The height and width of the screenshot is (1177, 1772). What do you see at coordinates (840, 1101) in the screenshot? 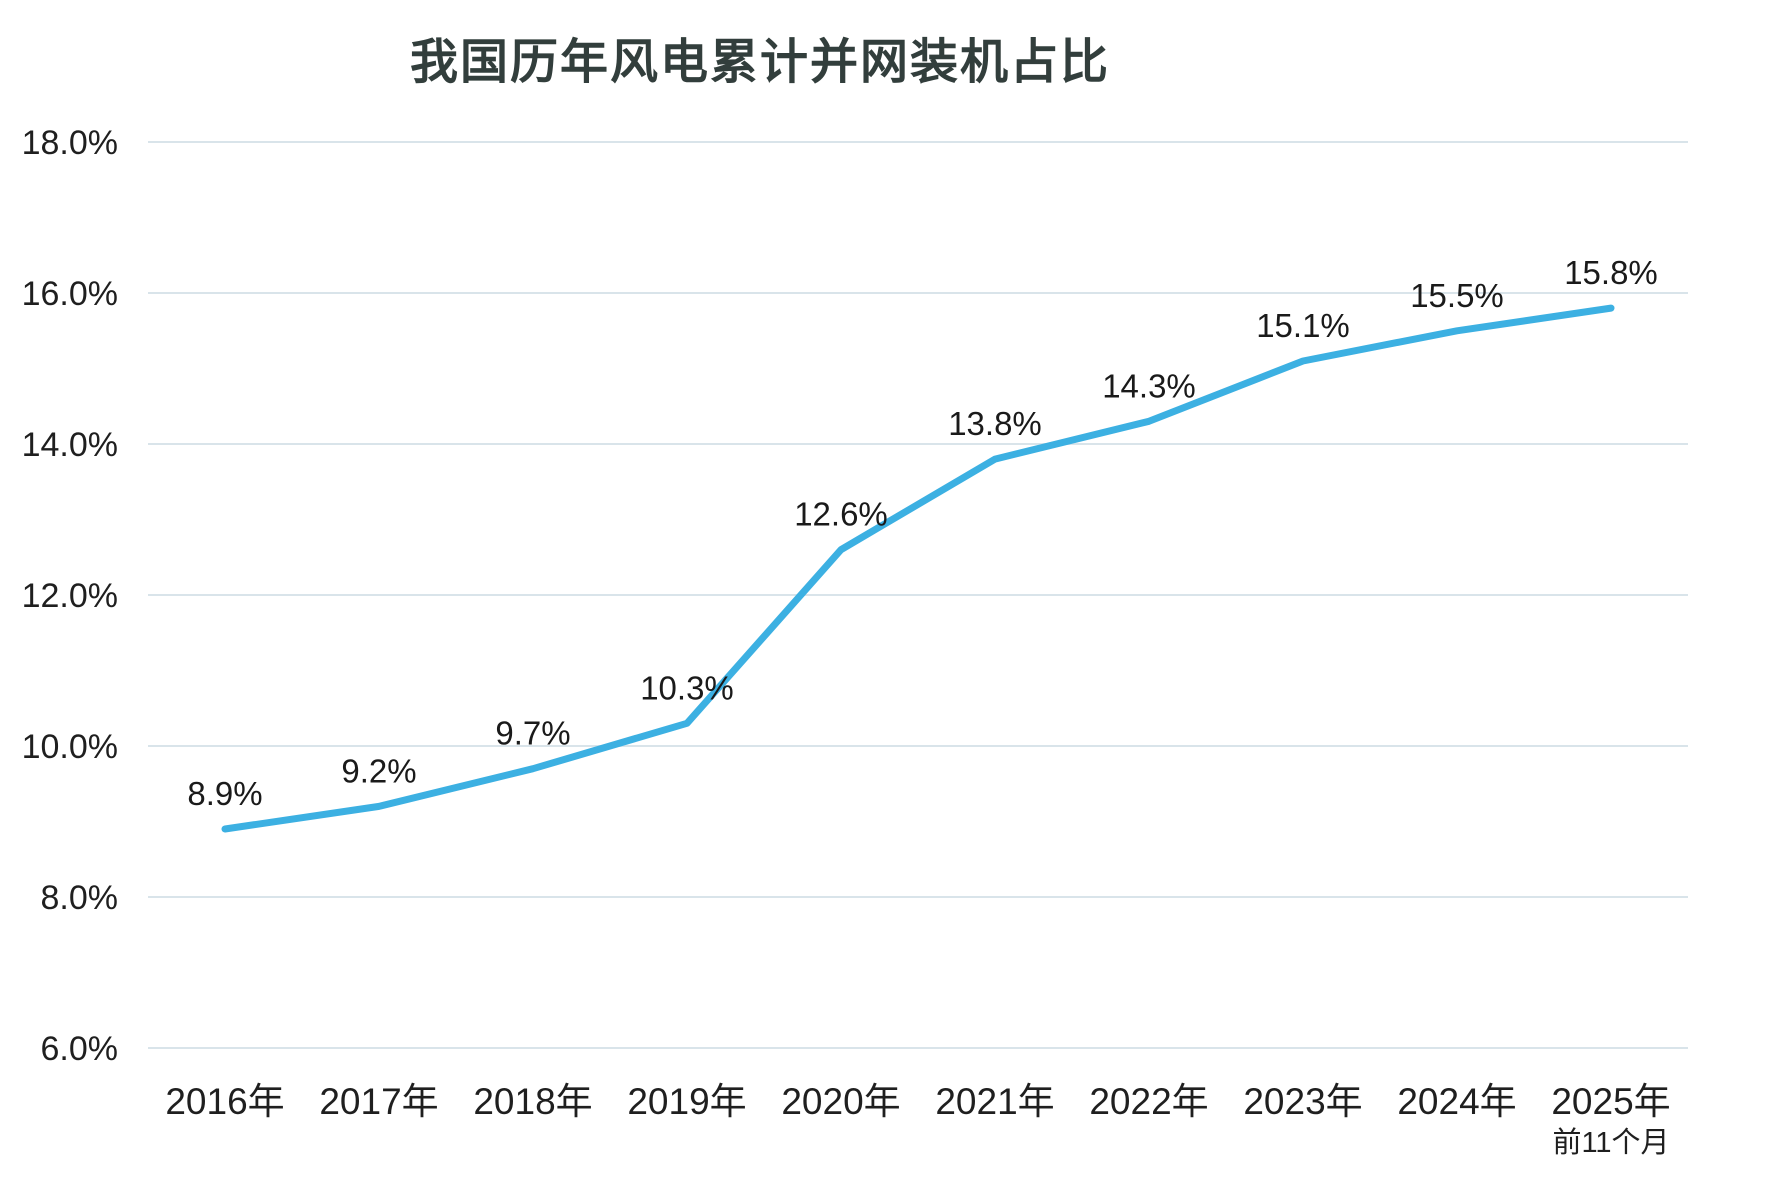
I see `x-axis-tick-label: 2020年` at bounding box center [840, 1101].